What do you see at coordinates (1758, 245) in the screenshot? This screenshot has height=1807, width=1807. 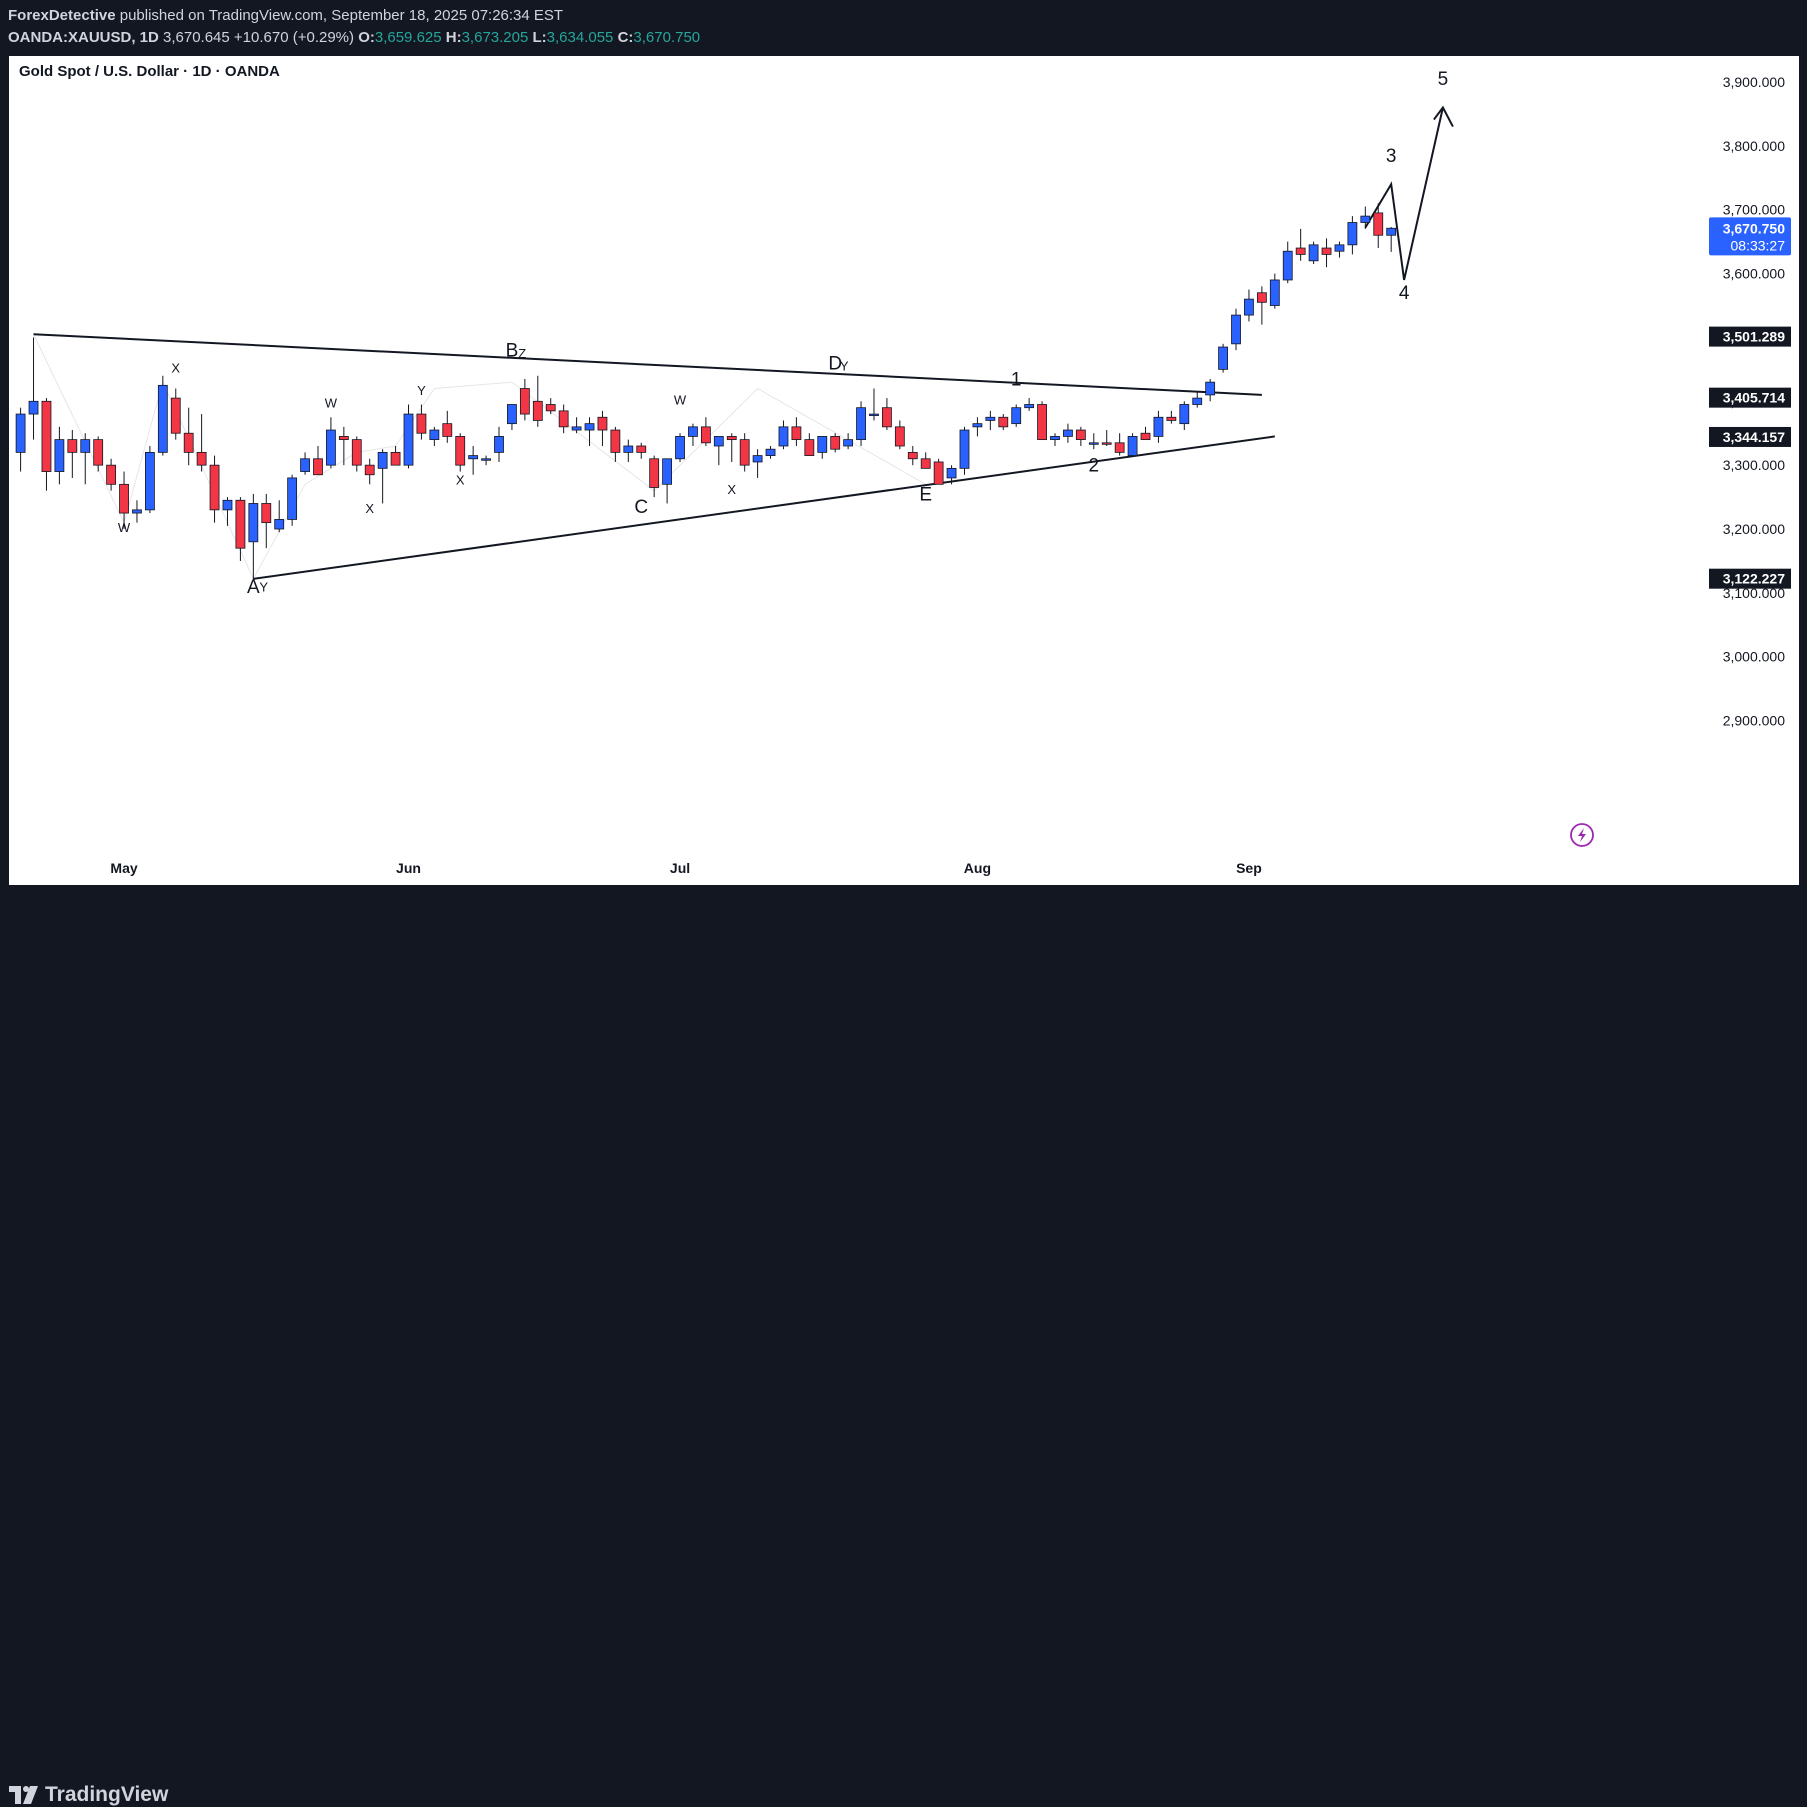 I see `countdown-label: 08:33:27` at bounding box center [1758, 245].